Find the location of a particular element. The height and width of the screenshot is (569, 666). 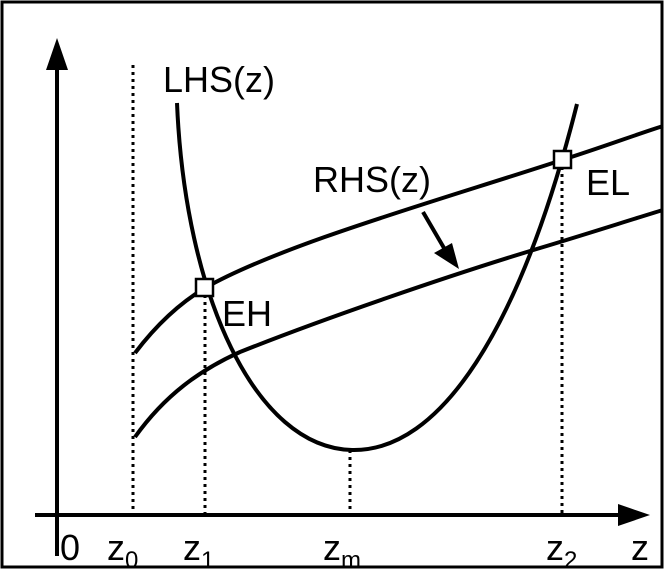

el-label: EL is located at coordinates (608, 182).